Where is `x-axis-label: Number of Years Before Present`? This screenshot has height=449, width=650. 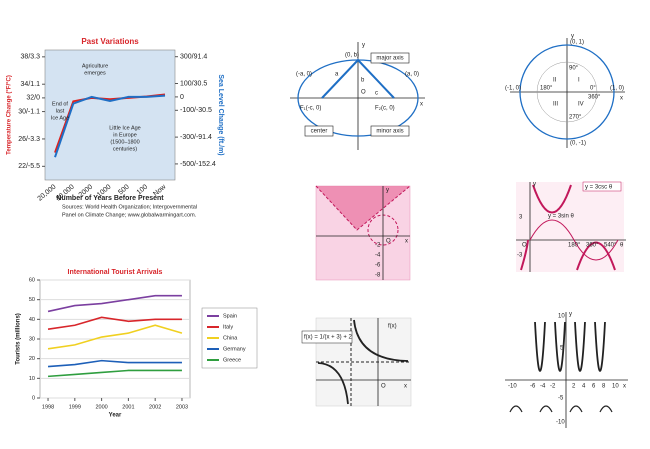
x-axis-label: Number of Years Before Present is located at coordinates (110, 198).